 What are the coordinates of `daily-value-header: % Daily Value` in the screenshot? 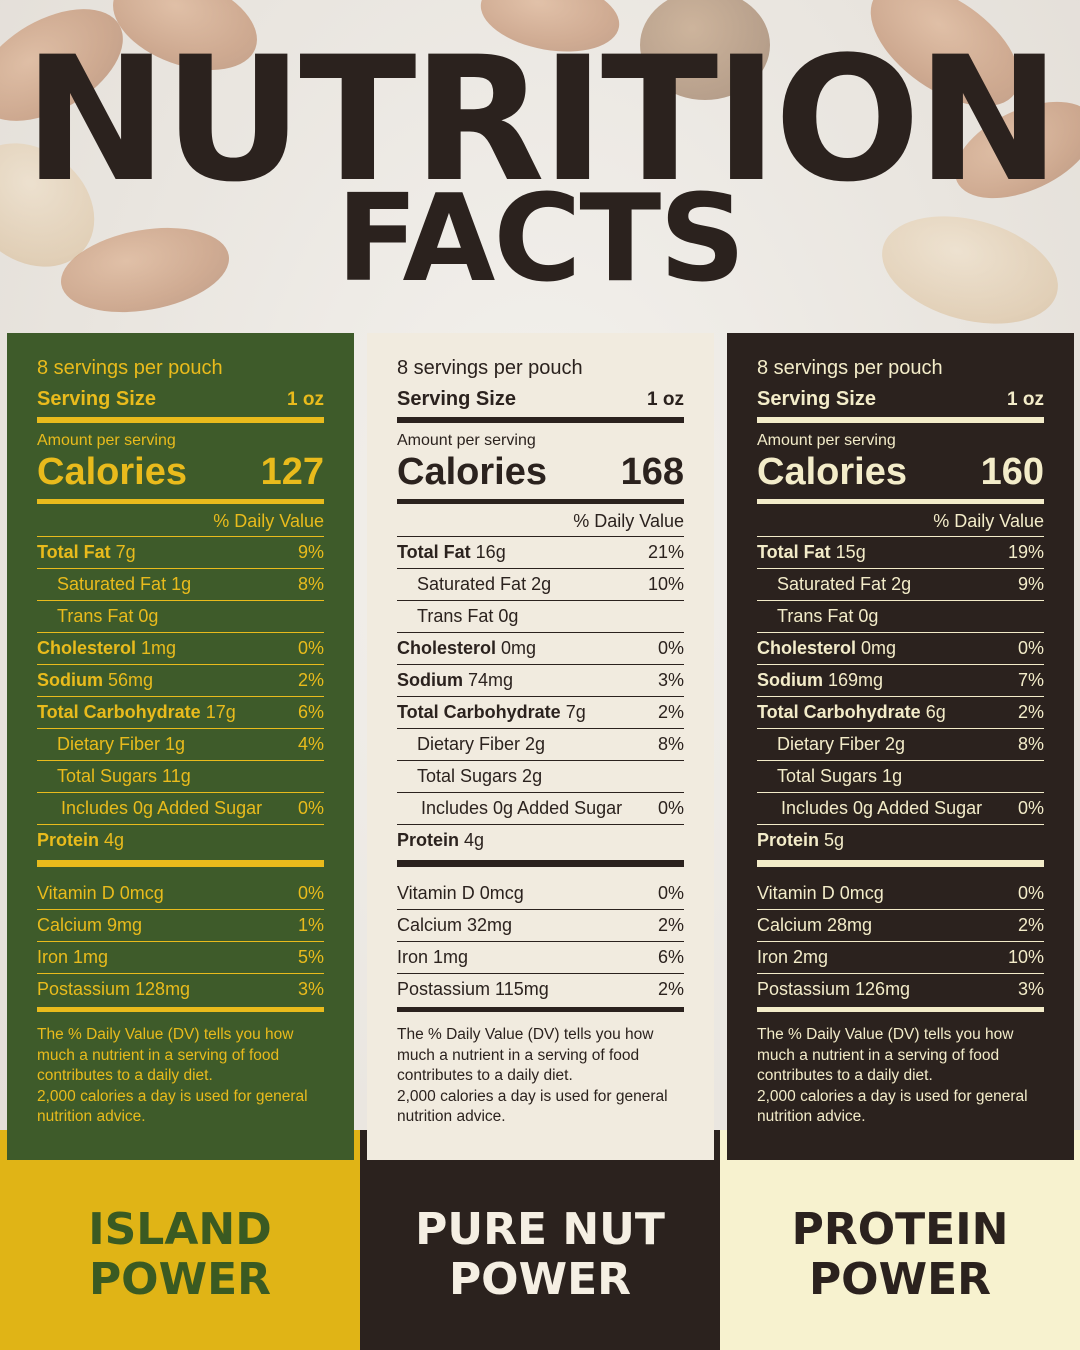 It's located at (628, 521).